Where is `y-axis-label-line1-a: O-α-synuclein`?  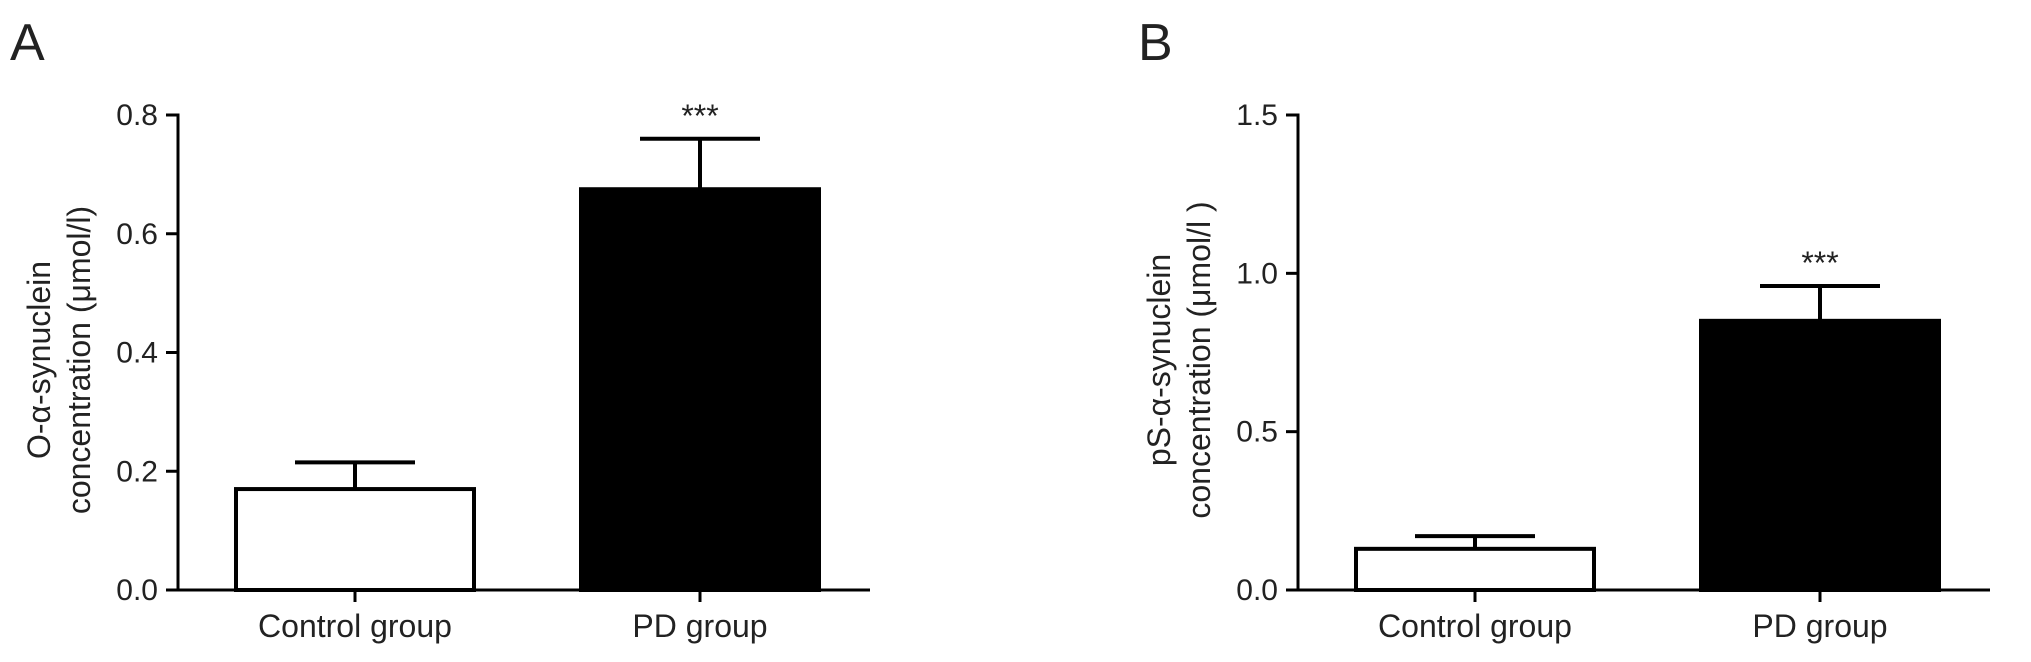 y-axis-label-line1-a: O-α-synuclein is located at coordinates (39, 360).